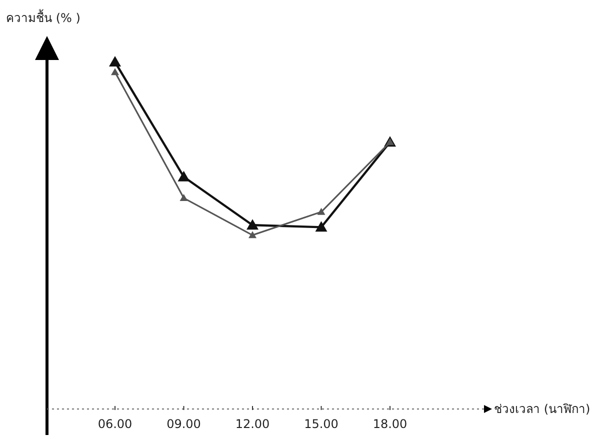 This screenshot has height=439, width=606. What do you see at coordinates (390, 424) in the screenshot?
I see `x-tick-label: 18.00` at bounding box center [390, 424].